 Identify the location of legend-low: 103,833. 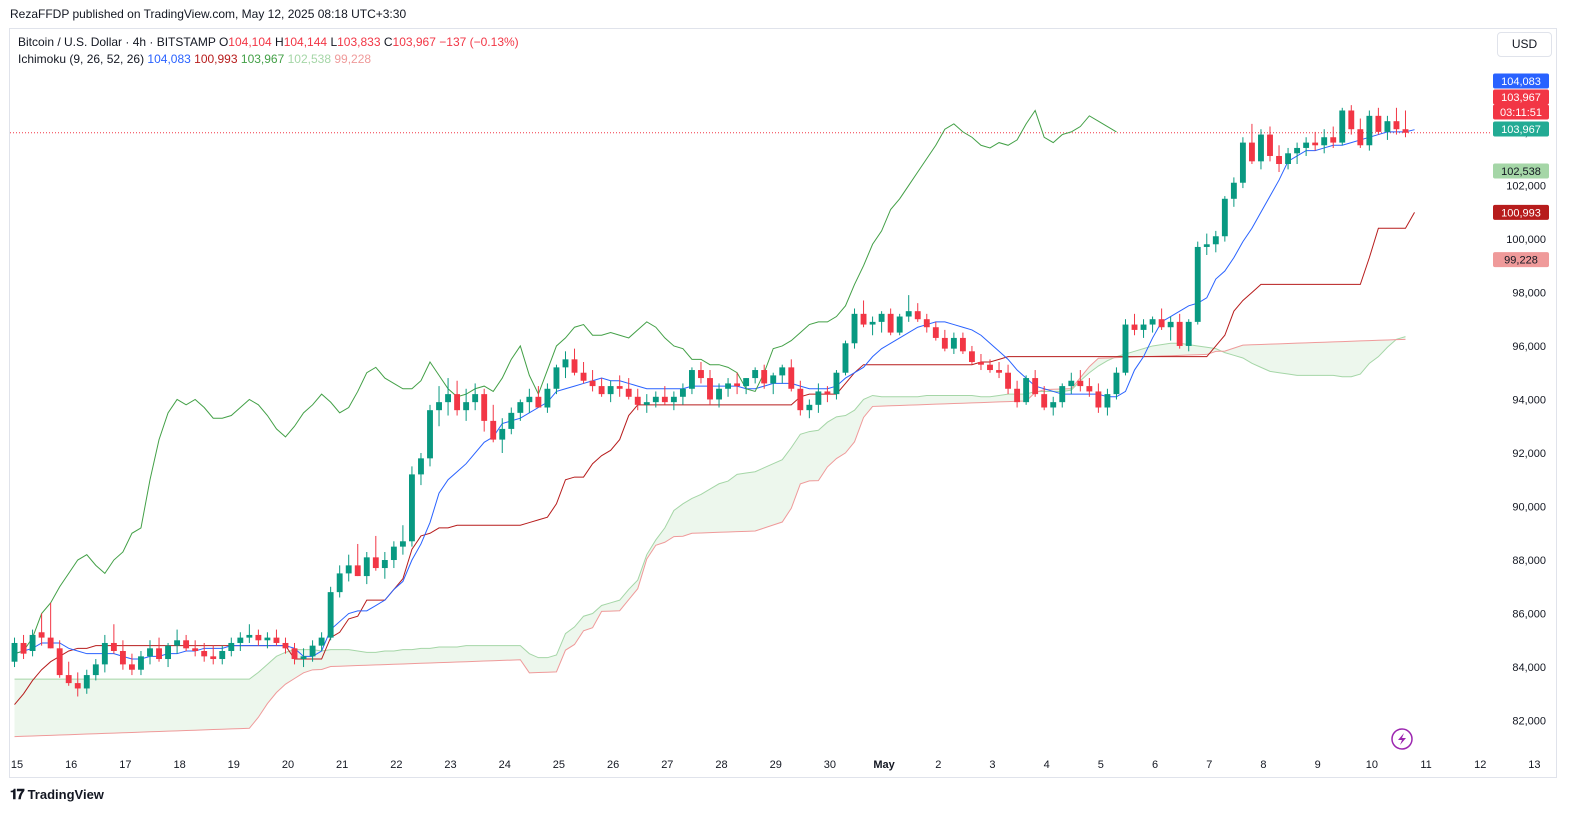
(359, 42).